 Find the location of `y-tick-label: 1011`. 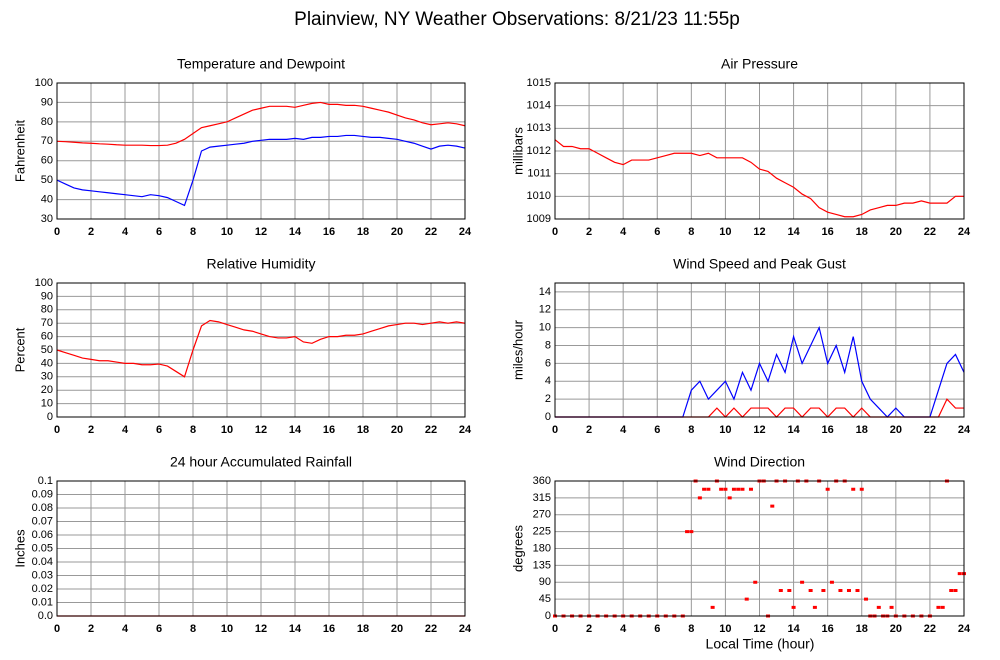

y-tick-label: 1011 is located at coordinates (539, 174).